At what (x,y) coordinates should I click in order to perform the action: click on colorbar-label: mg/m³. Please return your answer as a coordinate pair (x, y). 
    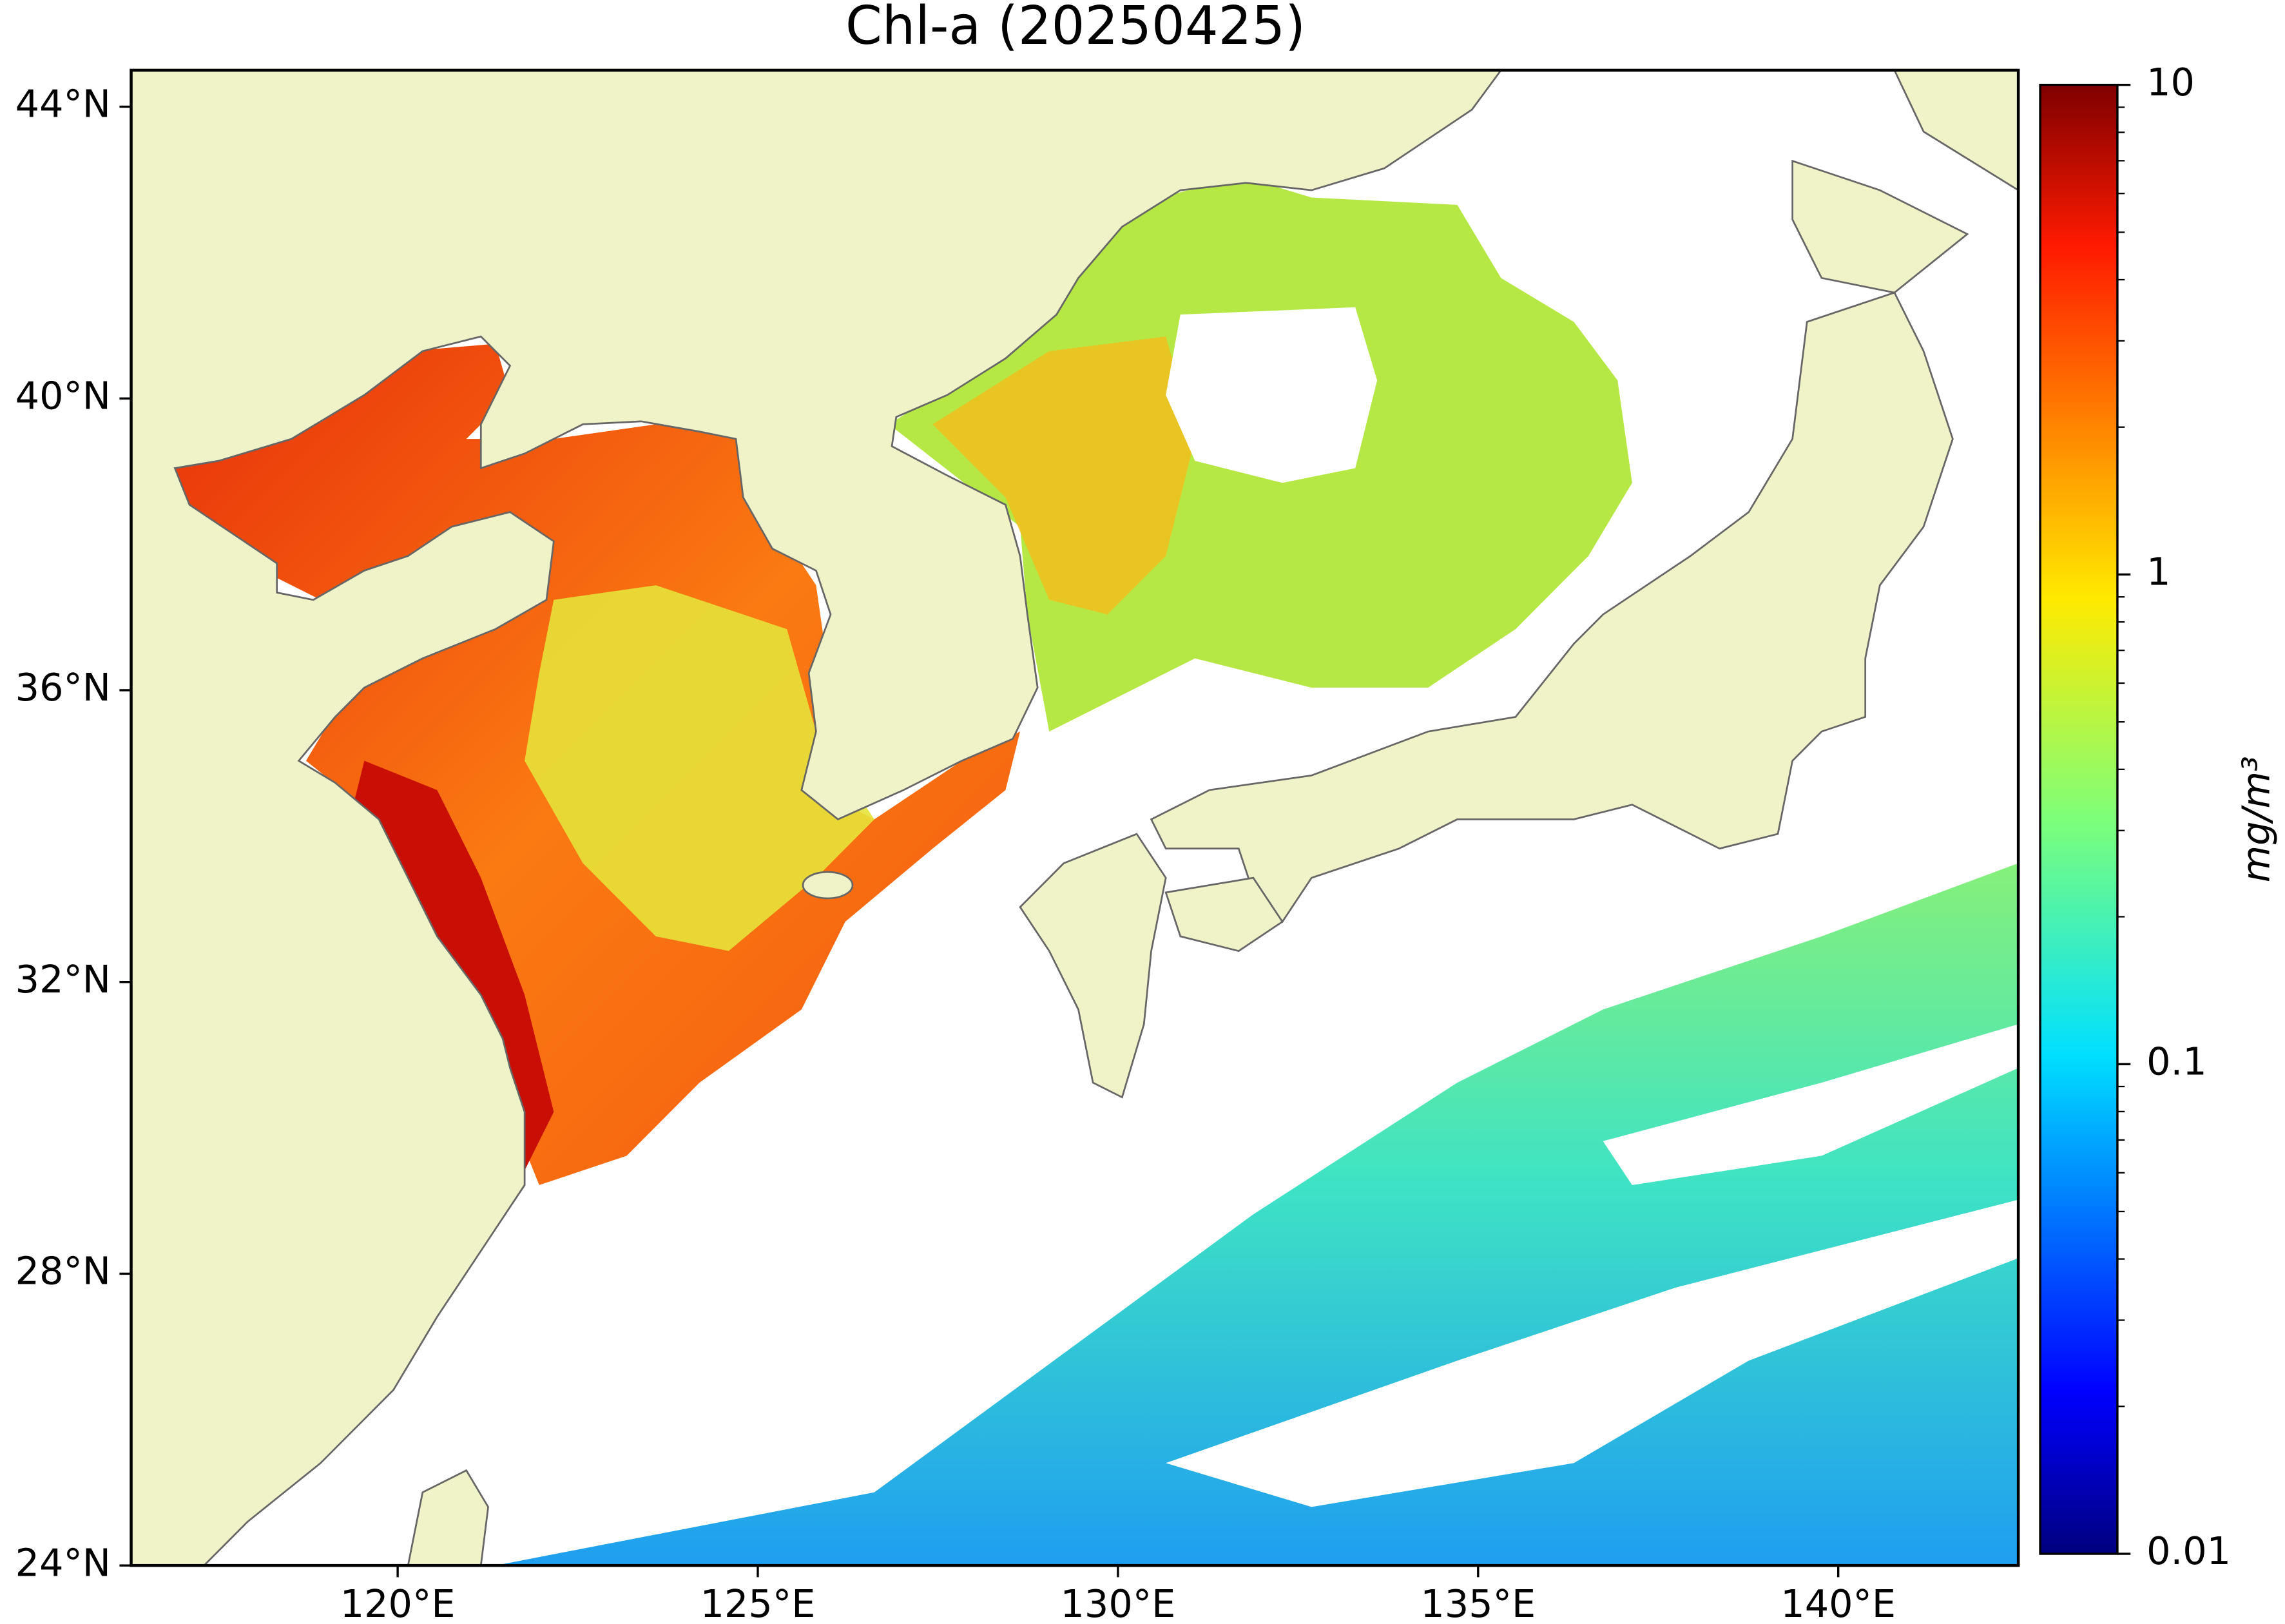
    Looking at the image, I should click on (2255, 819).